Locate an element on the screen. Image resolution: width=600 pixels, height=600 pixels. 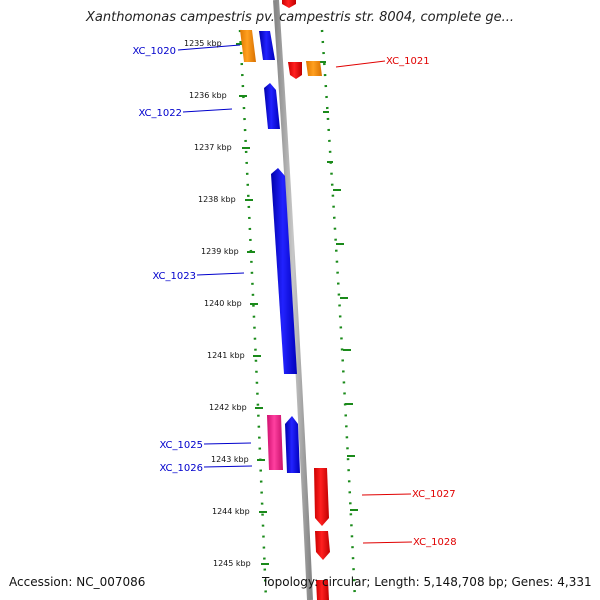
tick-label: 1238 kbp is located at coordinates (217, 199).